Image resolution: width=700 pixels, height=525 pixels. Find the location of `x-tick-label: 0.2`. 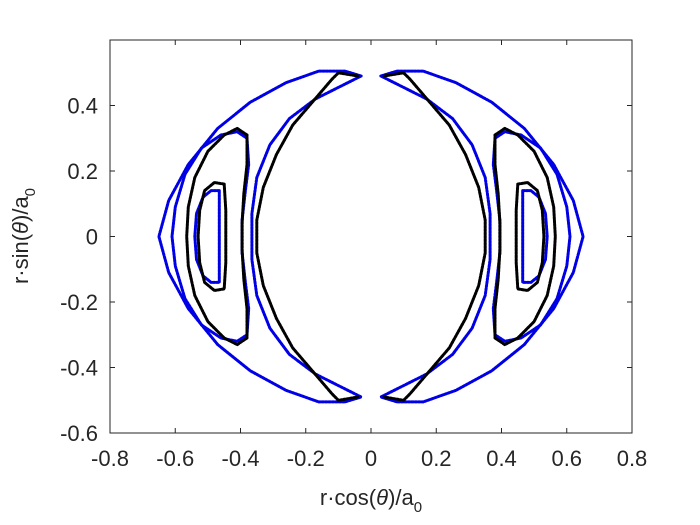

x-tick-label: 0.2 is located at coordinates (436, 458).